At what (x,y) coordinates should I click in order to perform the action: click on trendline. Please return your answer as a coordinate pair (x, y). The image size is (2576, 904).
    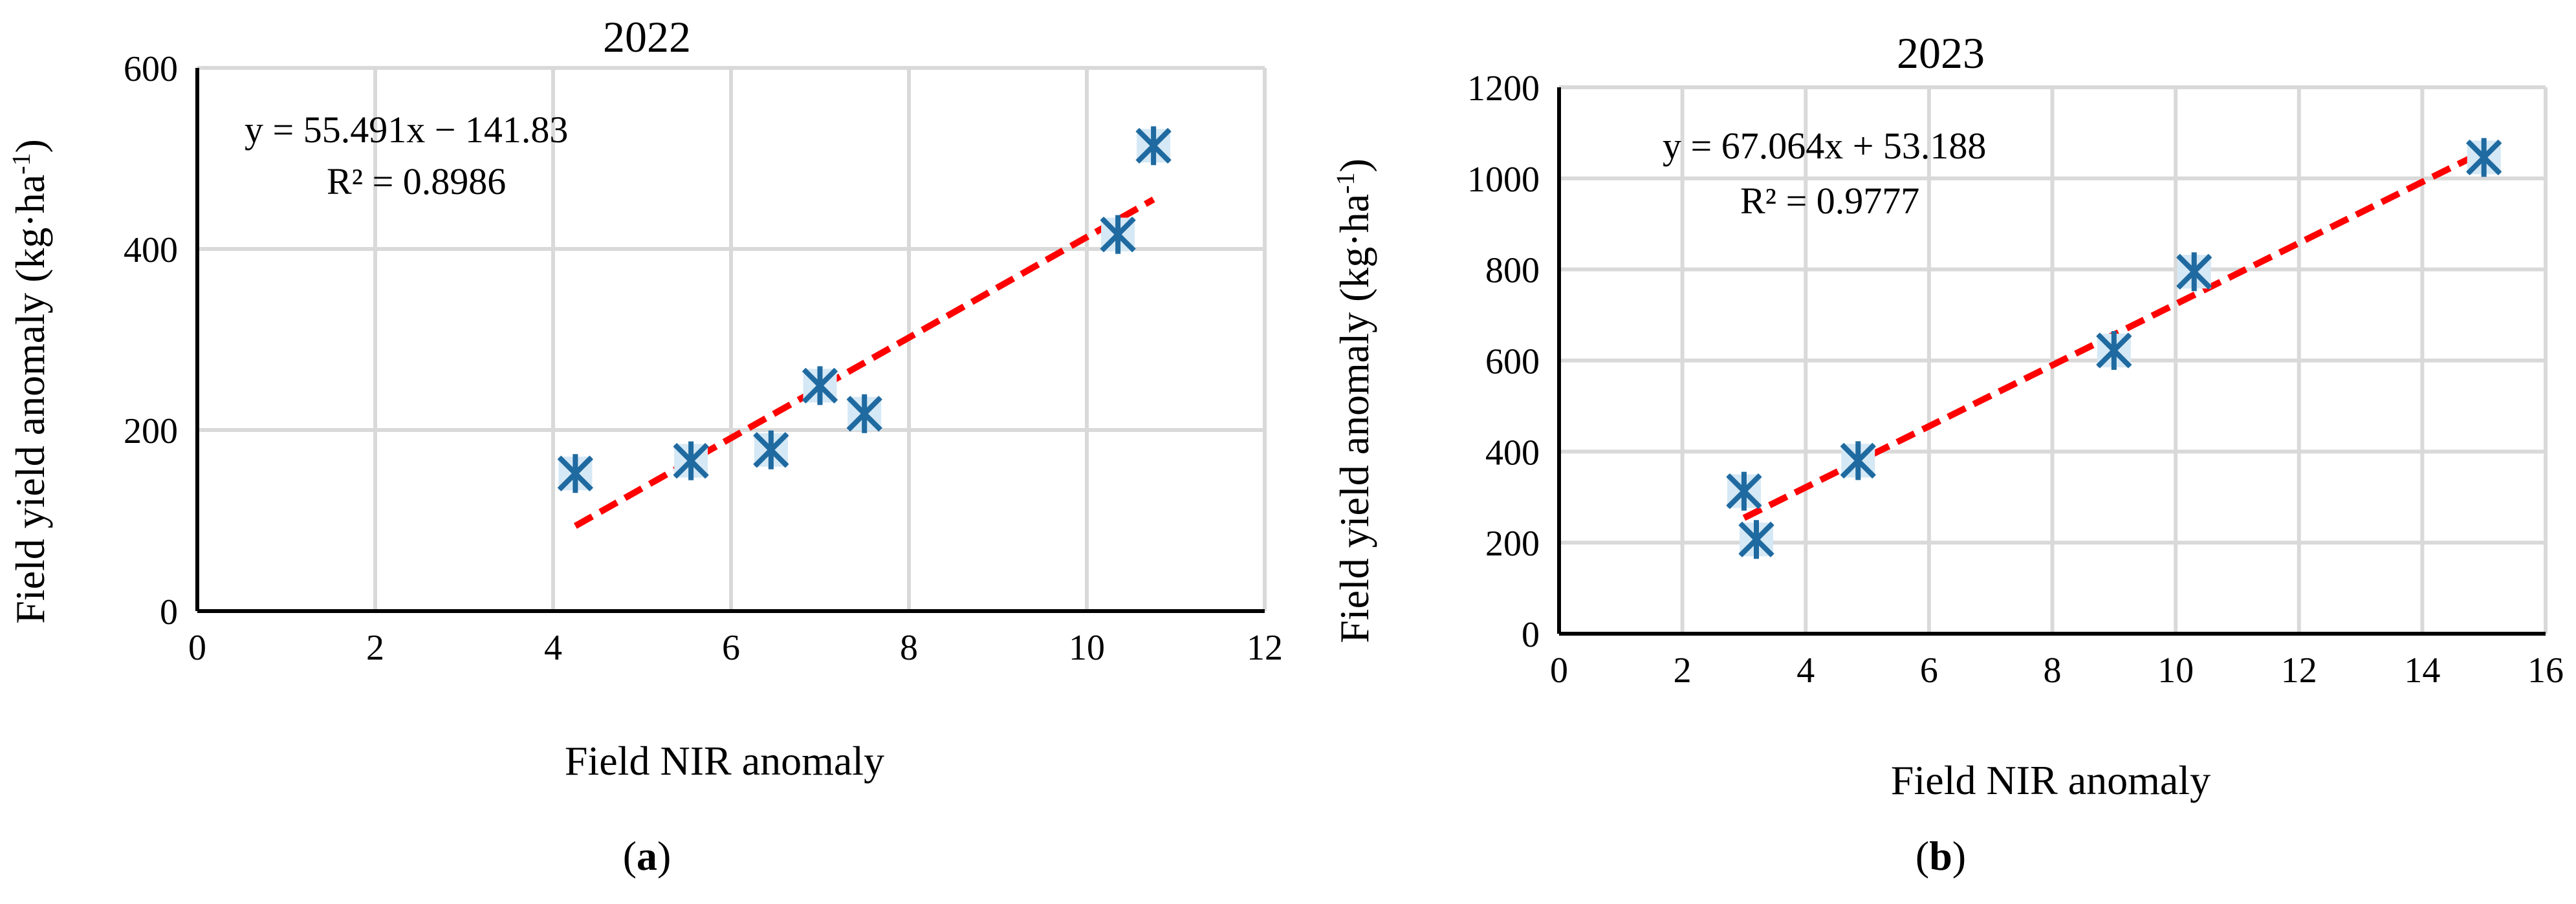
    Looking at the image, I should click on (864, 363).